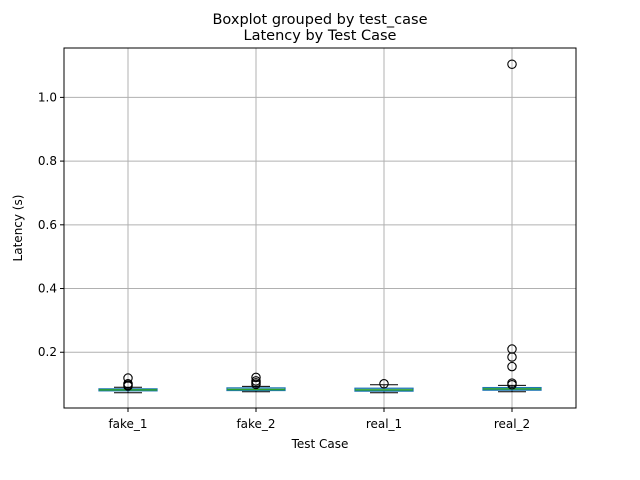  What do you see at coordinates (320, 444) in the screenshot?
I see `x-axis-label: Test Case` at bounding box center [320, 444].